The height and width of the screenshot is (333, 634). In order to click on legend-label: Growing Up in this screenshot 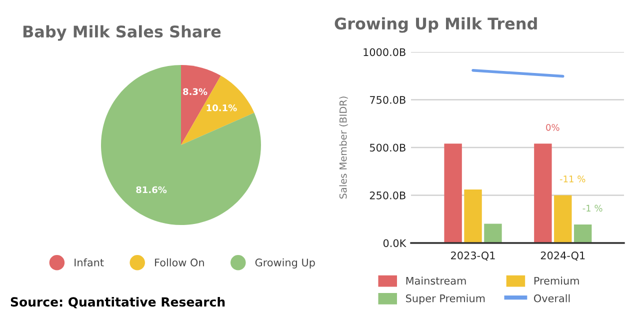, I will do `click(285, 263)`.